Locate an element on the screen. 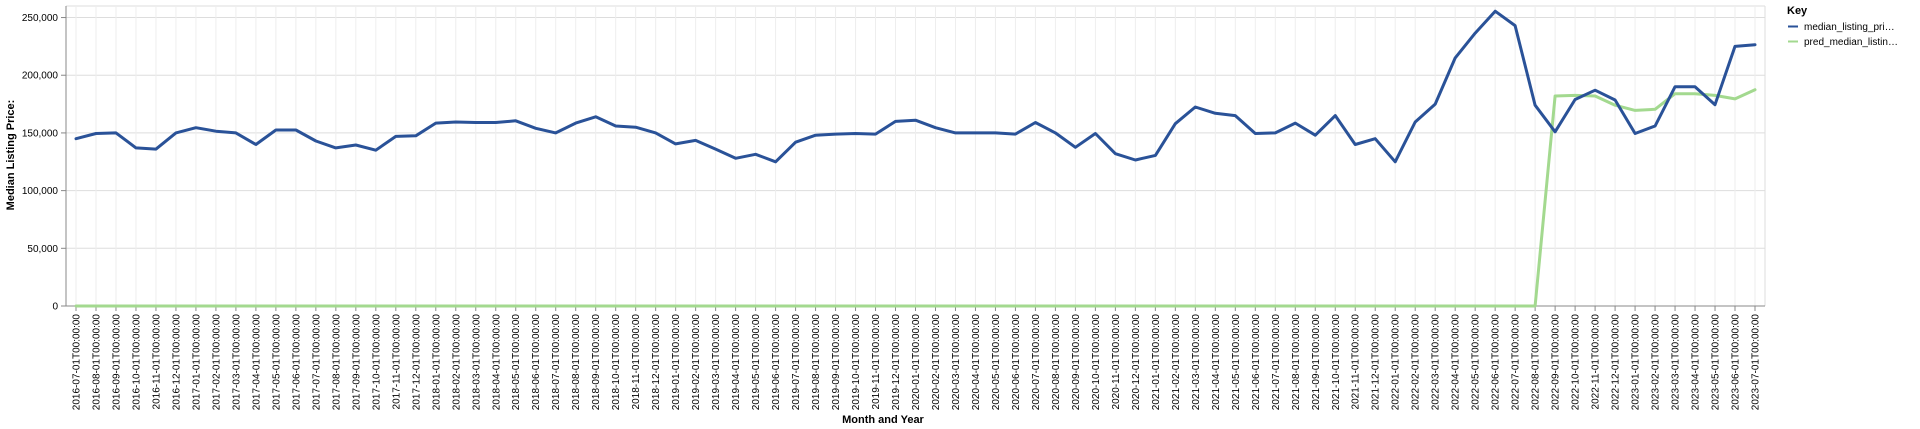 The height and width of the screenshot is (429, 1920). x-tick-label: 2021-08-01T00:00:00 is located at coordinates (1296, 362).